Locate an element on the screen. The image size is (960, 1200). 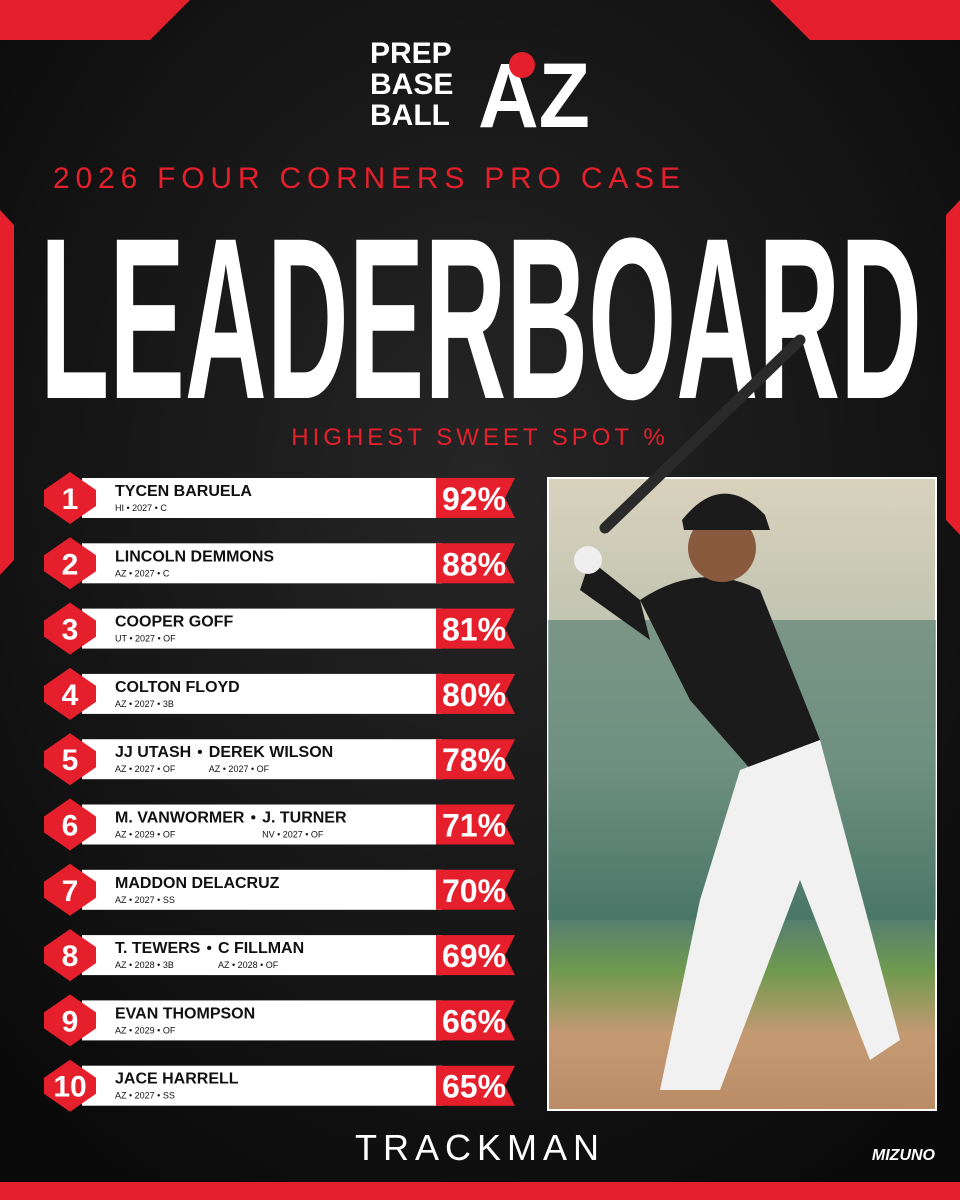
rank: 1 is located at coordinates (70, 499).